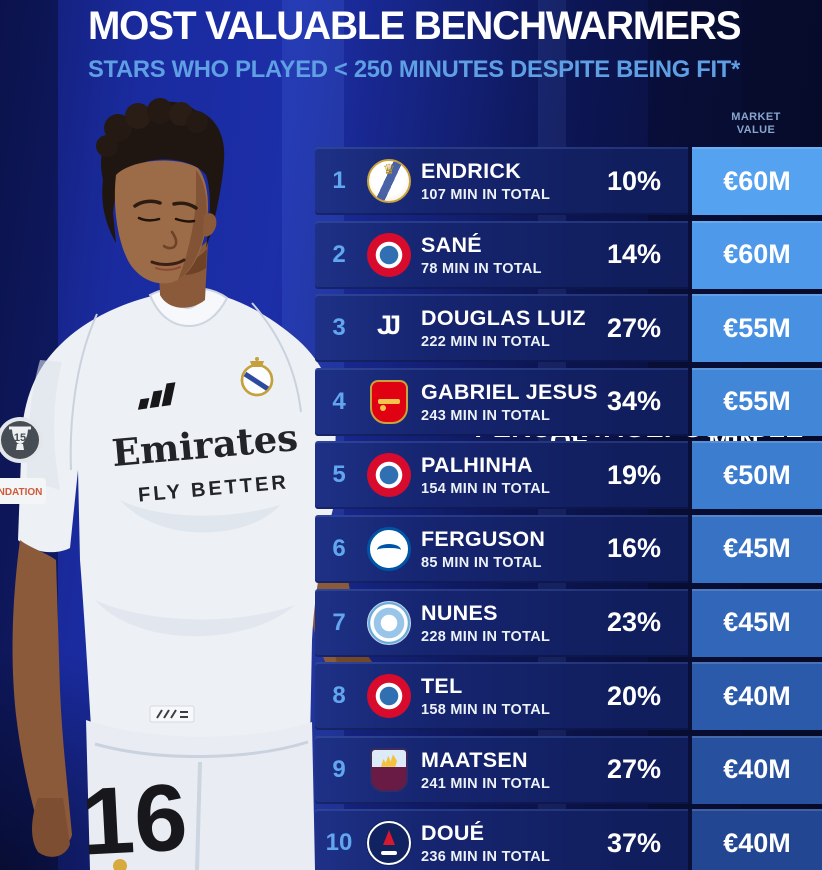 The width and height of the screenshot is (822, 870). What do you see at coordinates (568, 696) in the screenshot?
I see `table-row: 8 TEL 158 MIN IN TOTAL 20% €40M` at bounding box center [568, 696].